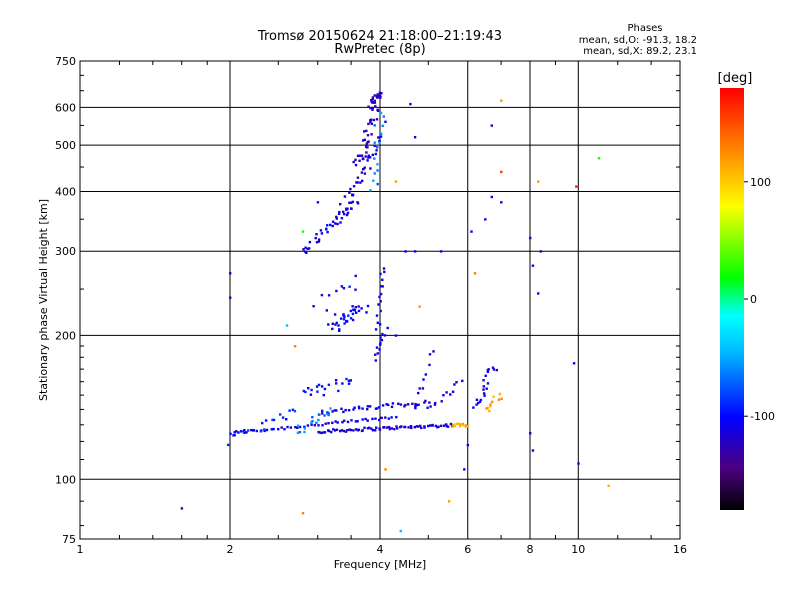 Image resolution: width=800 pixels, height=600 pixels. Describe the element at coordinates (379, 49) in the screenshot. I see `chart-subtitle: RwPretec (8p)` at that location.